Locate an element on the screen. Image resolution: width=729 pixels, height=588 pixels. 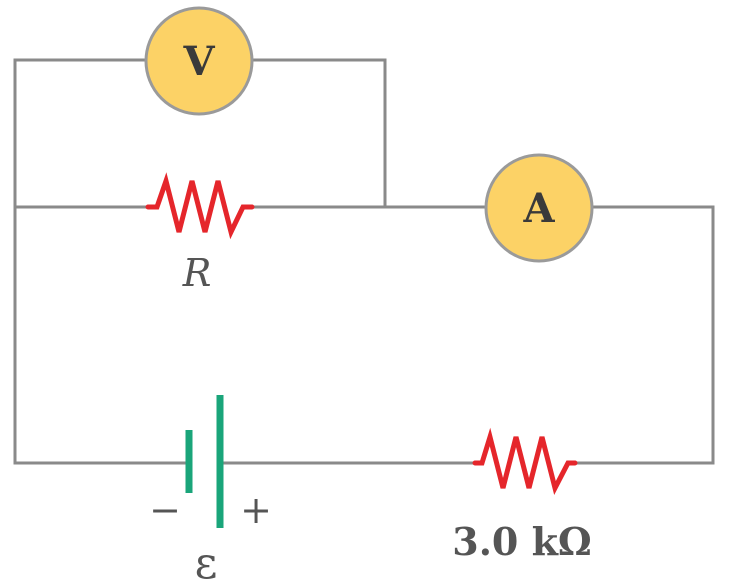
voltmeter-circle is located at coordinates (199, 61).